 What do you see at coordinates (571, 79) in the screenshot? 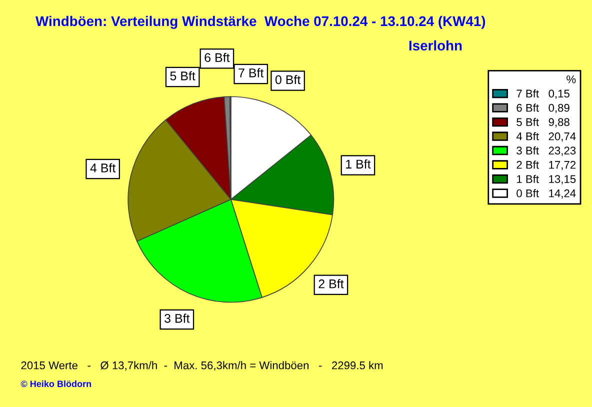
I see `legend-title: %` at bounding box center [571, 79].